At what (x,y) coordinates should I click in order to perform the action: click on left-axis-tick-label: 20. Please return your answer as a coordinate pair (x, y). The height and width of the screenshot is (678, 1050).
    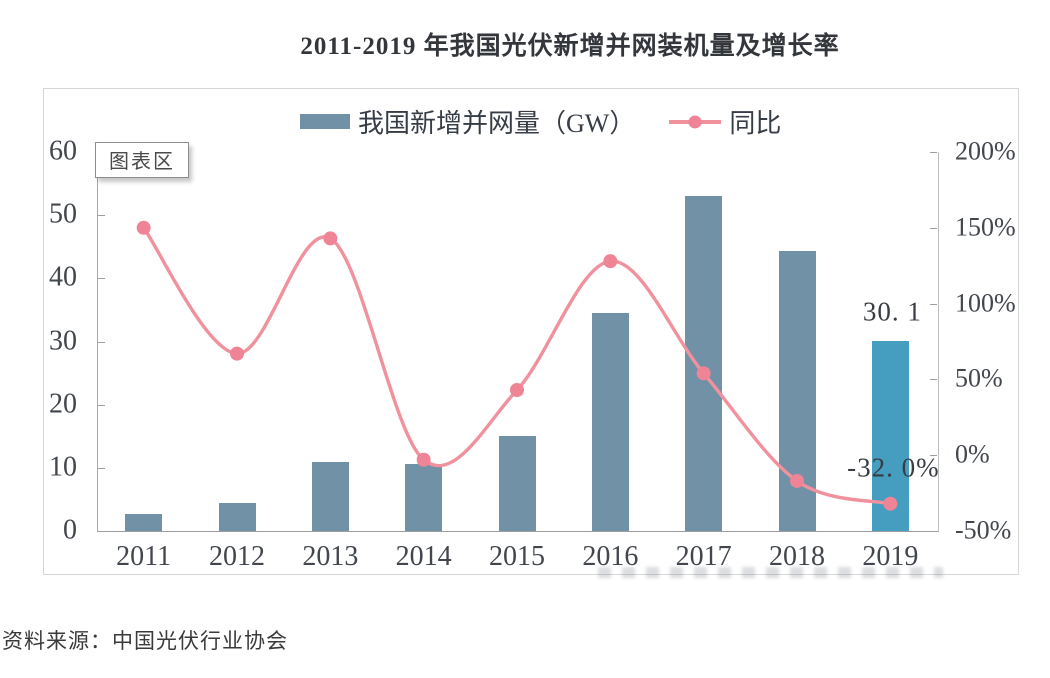
    Looking at the image, I should click on (63, 404).